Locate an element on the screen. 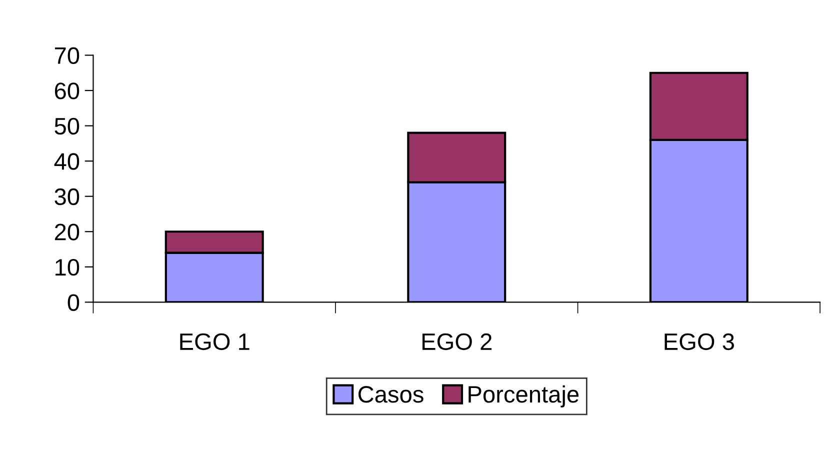 The width and height of the screenshot is (825, 449). x-tick-label: EGO 1 is located at coordinates (215, 341).